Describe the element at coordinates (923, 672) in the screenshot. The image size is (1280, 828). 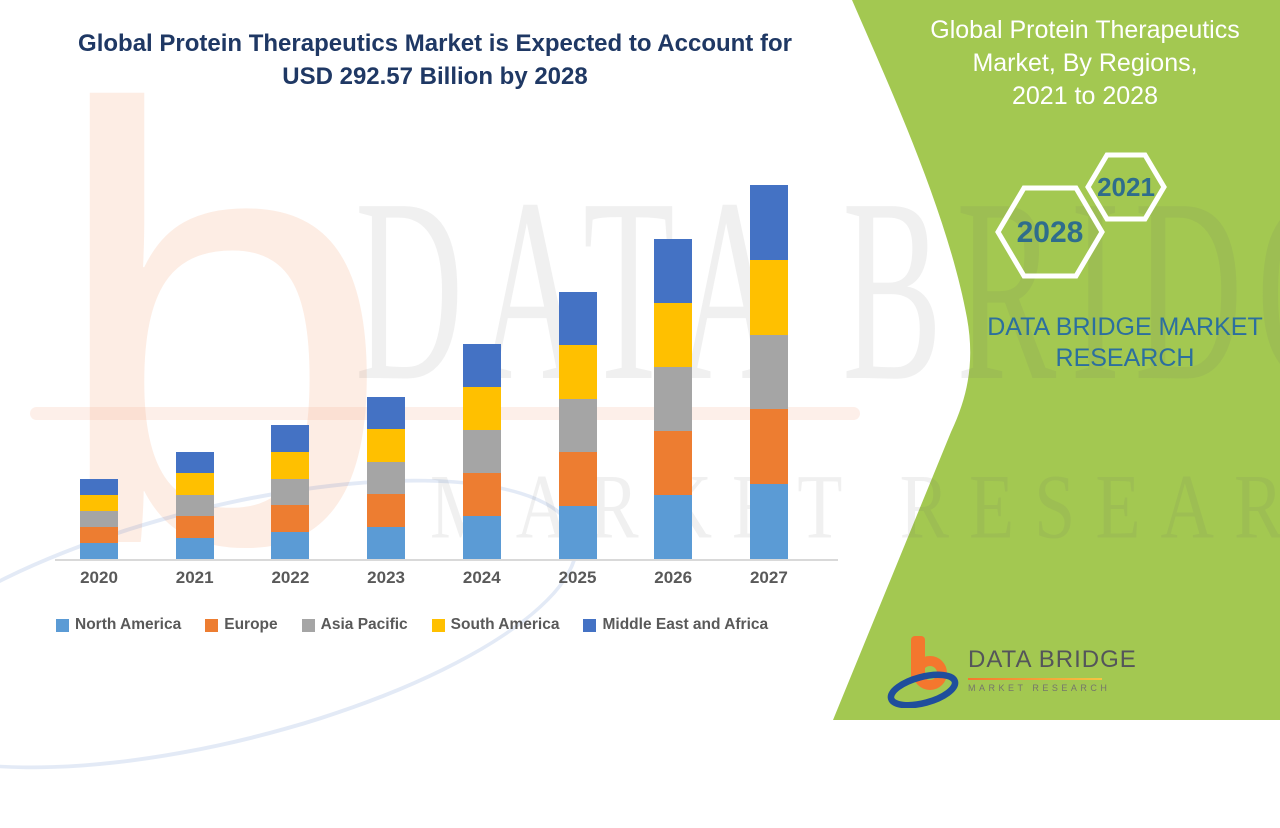
I see `data-bridge-logo-icon` at that location.